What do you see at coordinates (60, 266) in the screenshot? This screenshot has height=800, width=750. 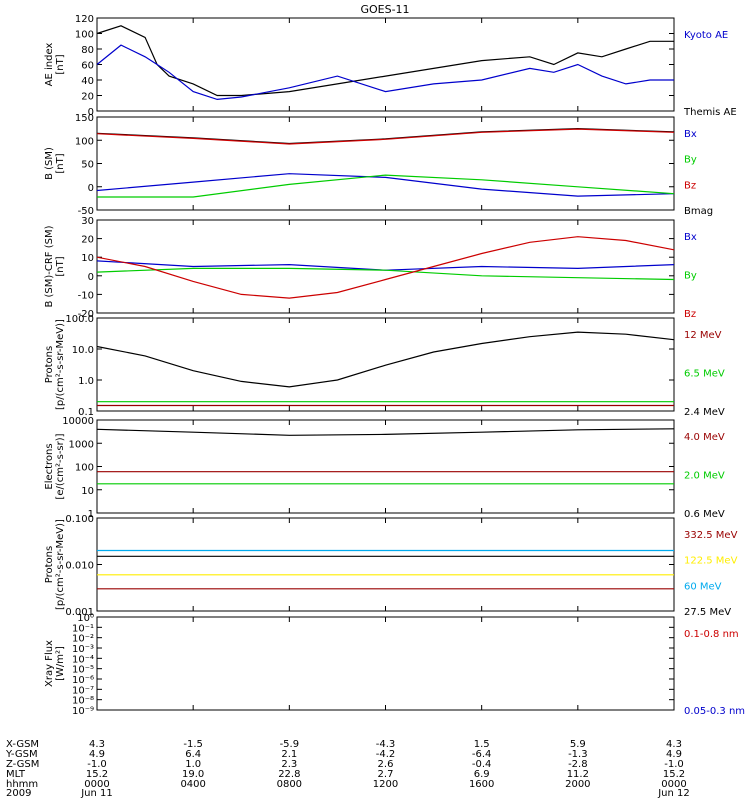 I see `y-axis-label: [nT]` at bounding box center [60, 266].